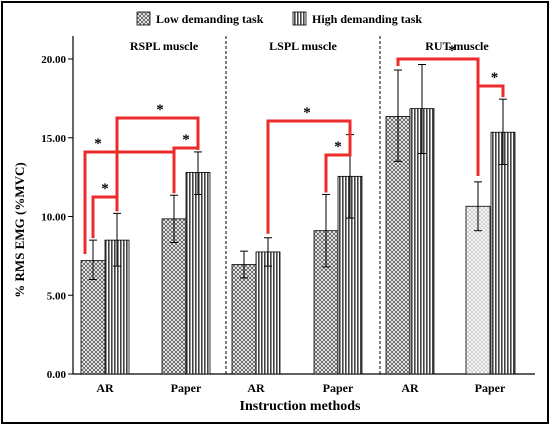  What do you see at coordinates (367, 19) in the screenshot?
I see `legend-label-high: High demanding task` at bounding box center [367, 19].